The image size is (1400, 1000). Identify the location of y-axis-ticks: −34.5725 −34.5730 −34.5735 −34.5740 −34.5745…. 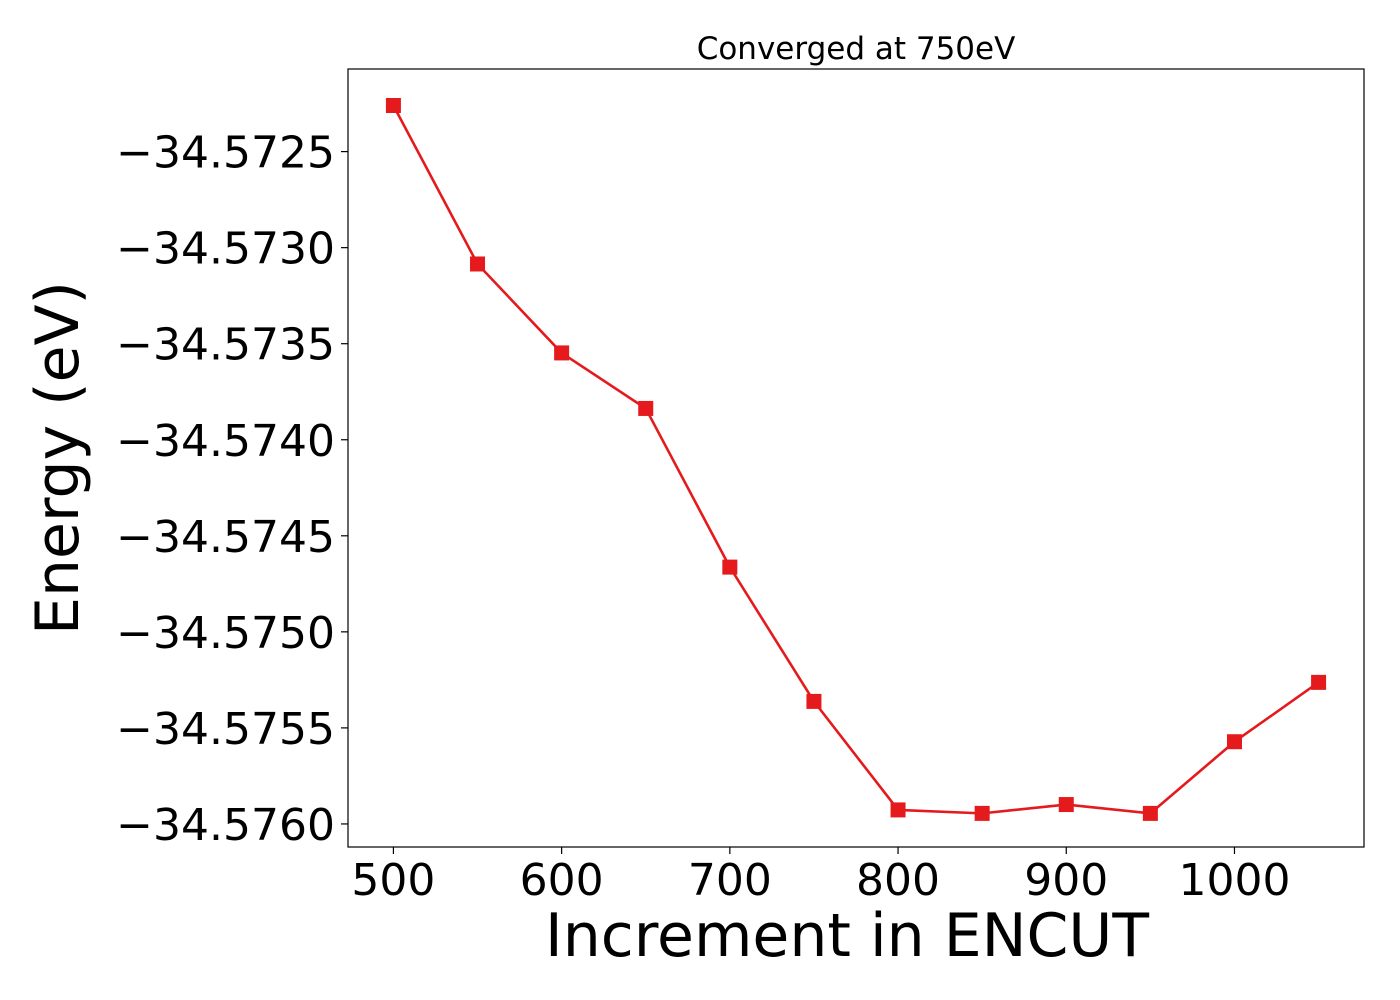
(232, 489).